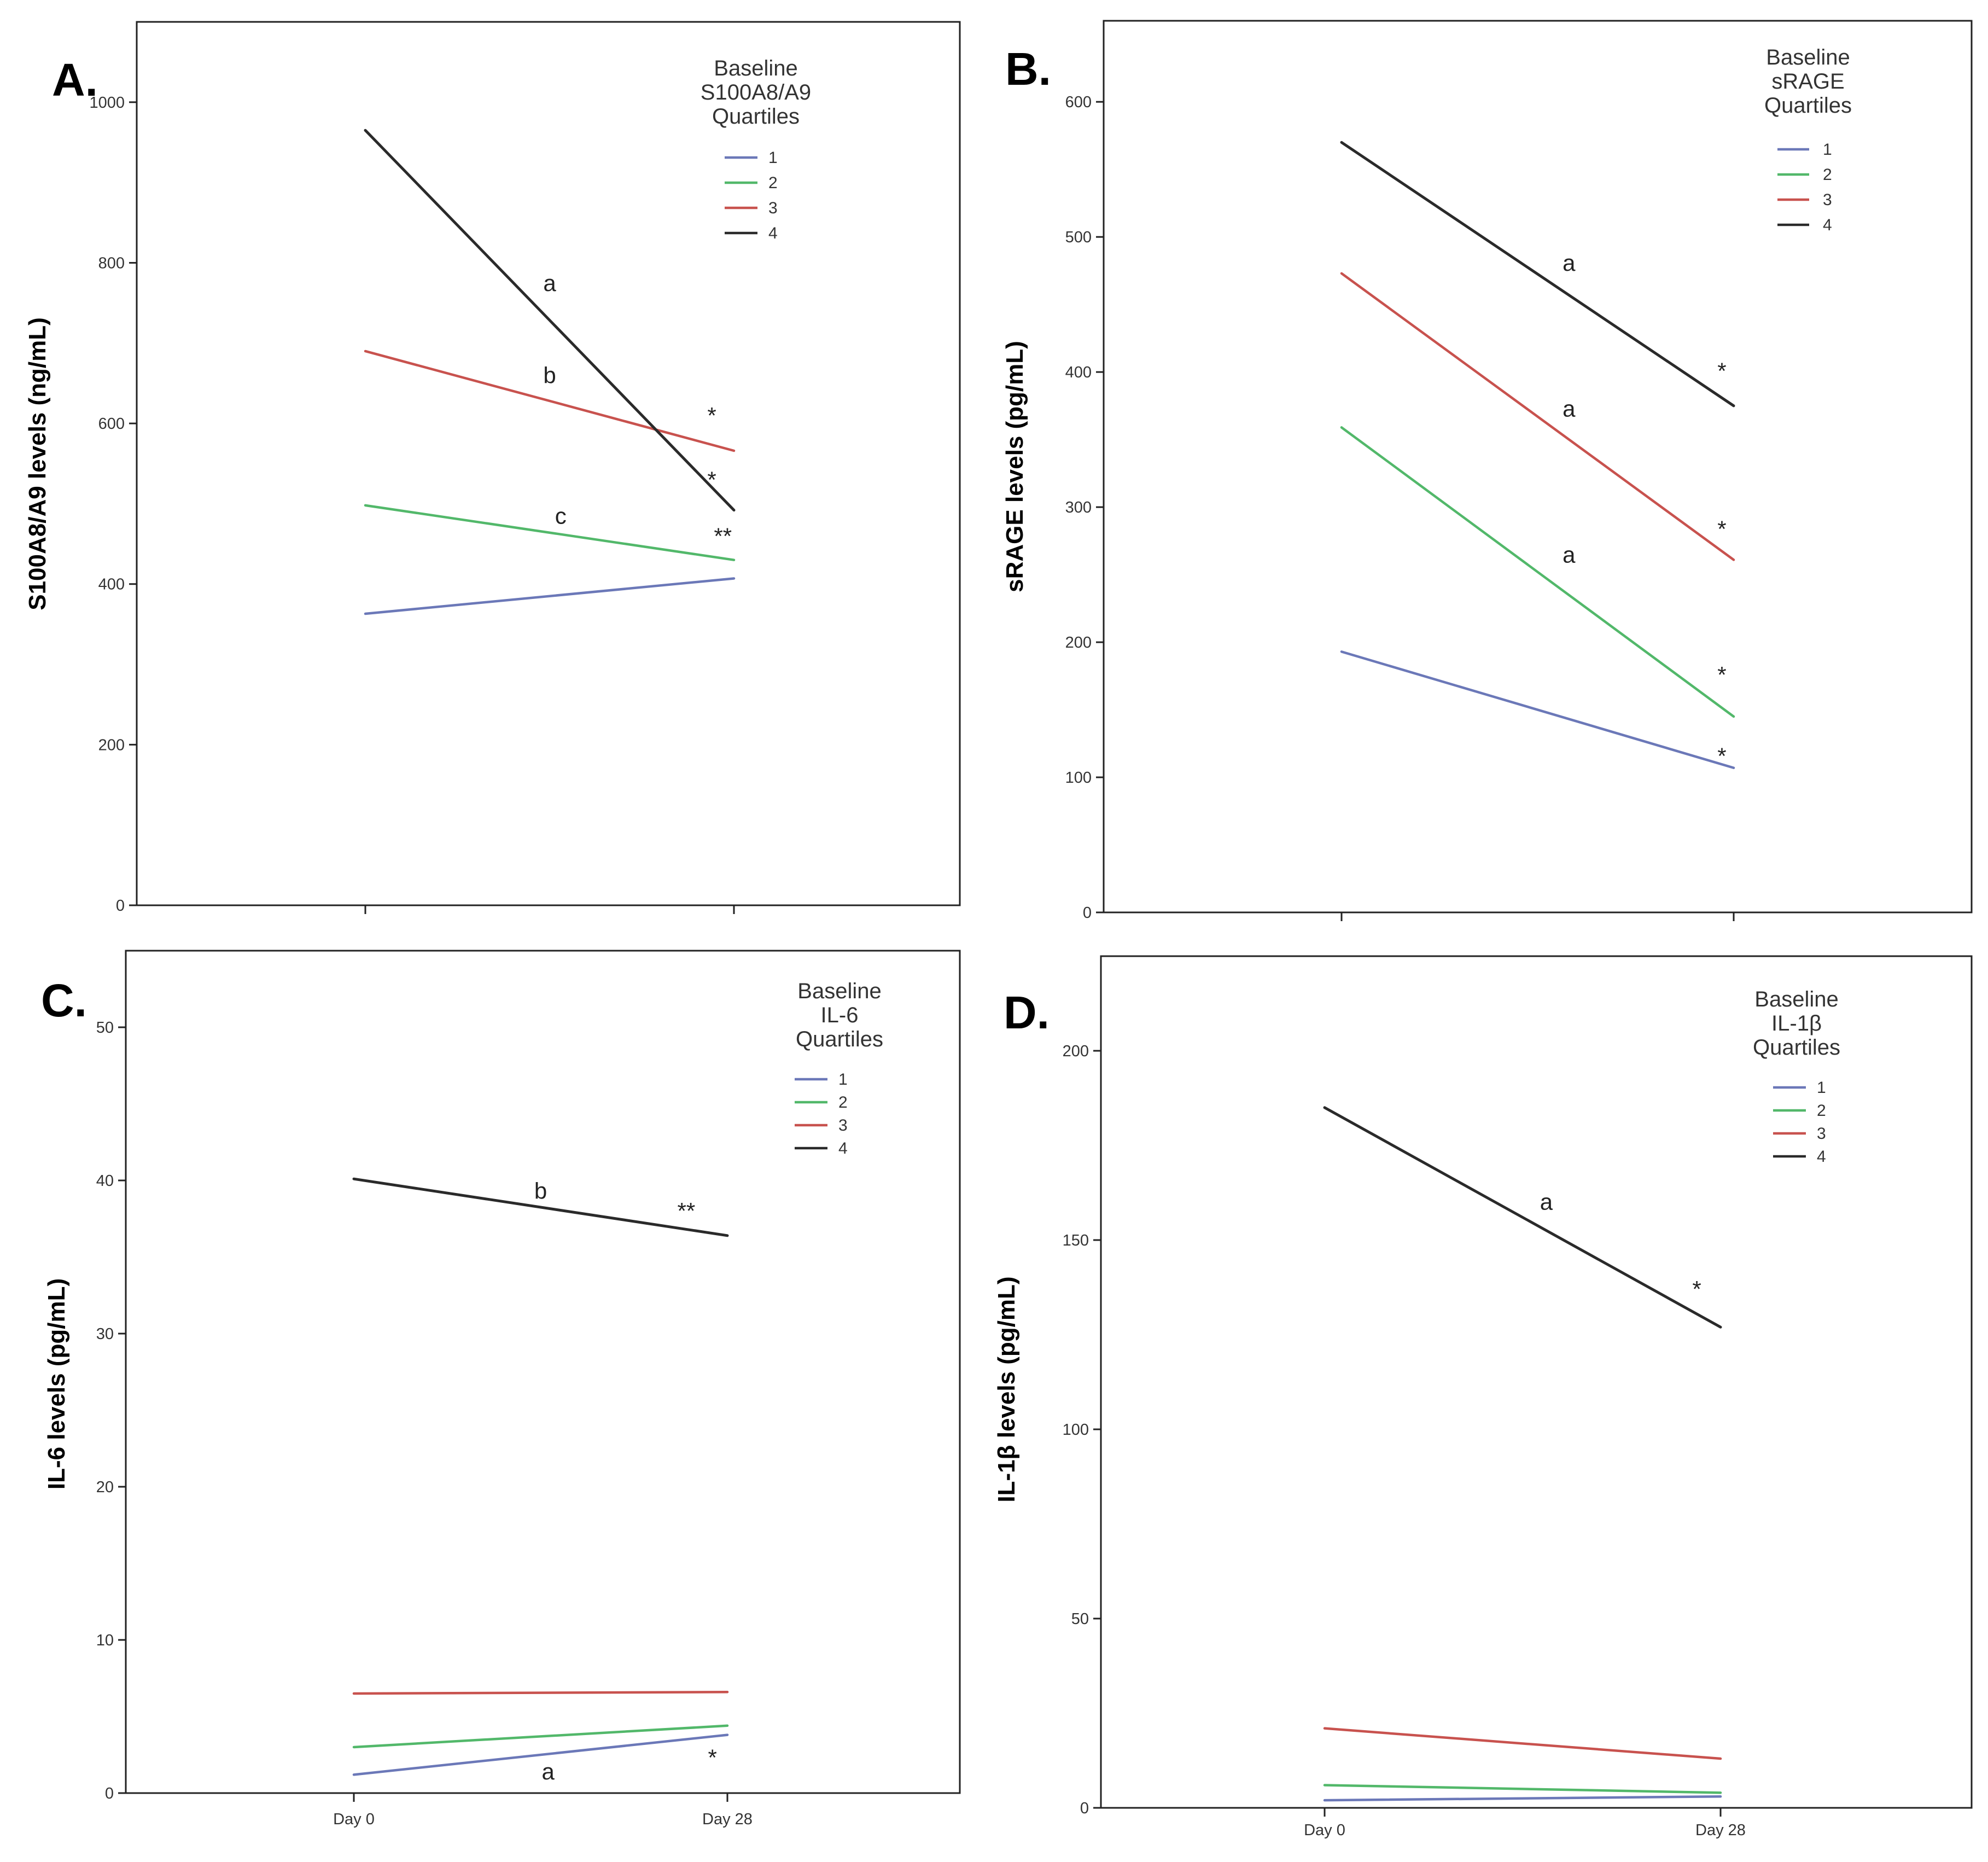 This screenshot has width=1988, height=1862. What do you see at coordinates (1028, 69) in the screenshot?
I see `panel-letter: B.` at bounding box center [1028, 69].